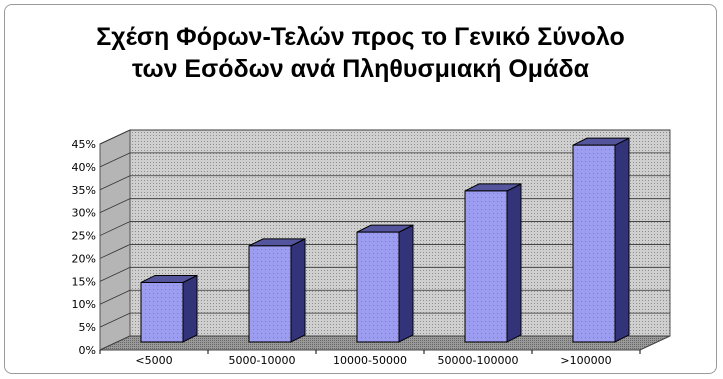 This screenshot has height=379, width=723. What do you see at coordinates (84, 236) in the screenshot?
I see `y-tick-label: 25%` at bounding box center [84, 236].